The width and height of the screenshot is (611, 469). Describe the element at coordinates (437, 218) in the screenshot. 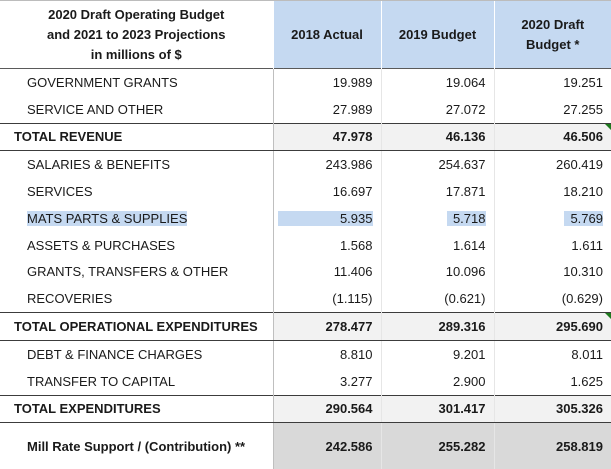

I see `cell-2019: 5.718` at that location.